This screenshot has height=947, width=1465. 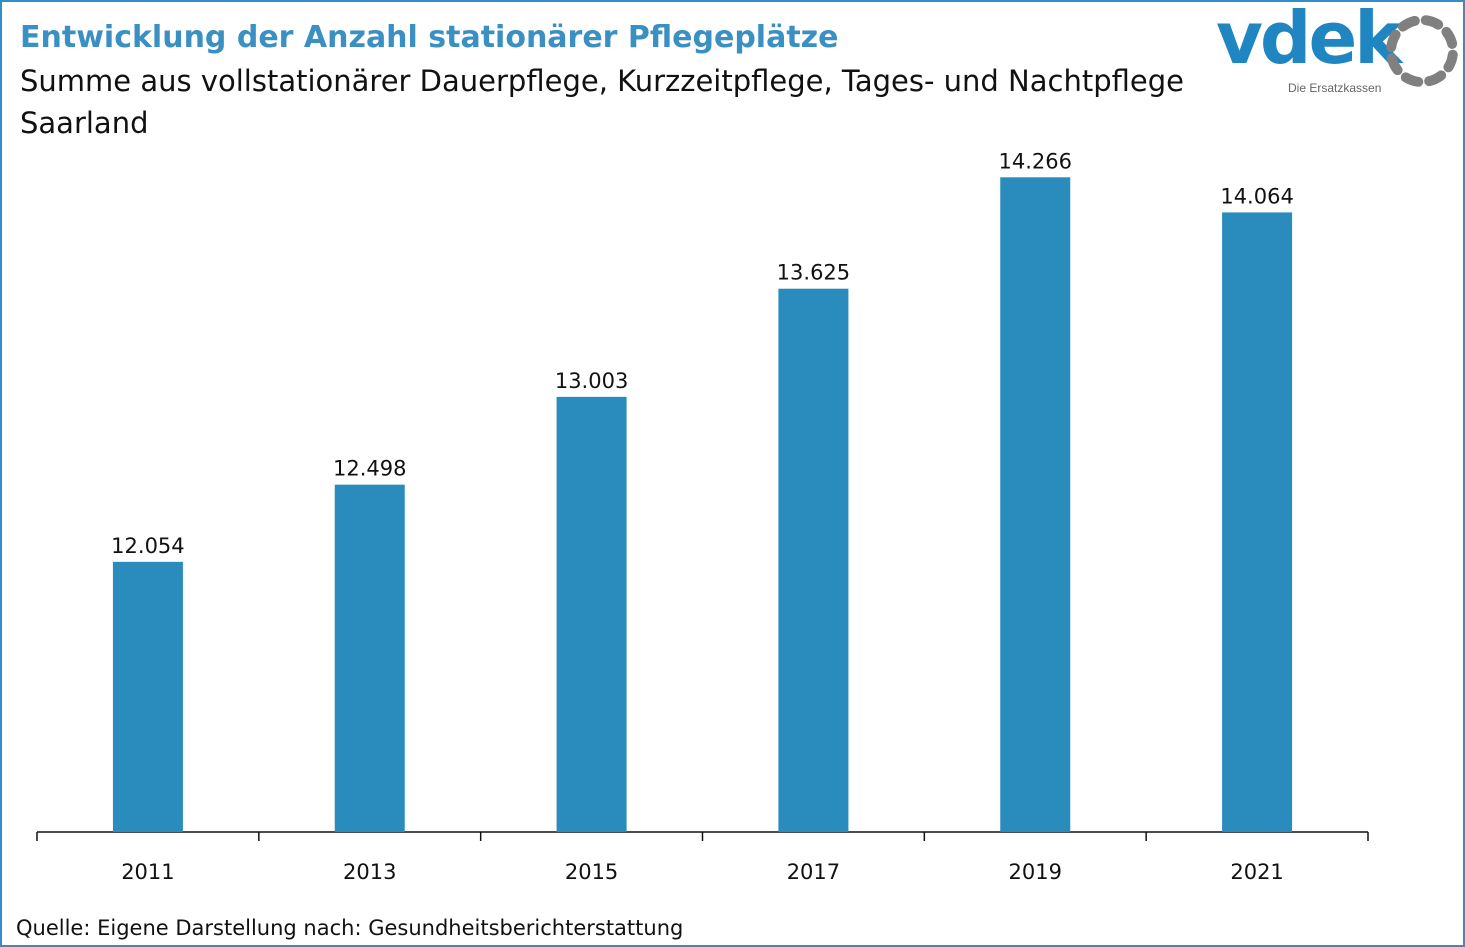 I want to click on x-tick-label-2015: 2015, so click(x=591, y=872).